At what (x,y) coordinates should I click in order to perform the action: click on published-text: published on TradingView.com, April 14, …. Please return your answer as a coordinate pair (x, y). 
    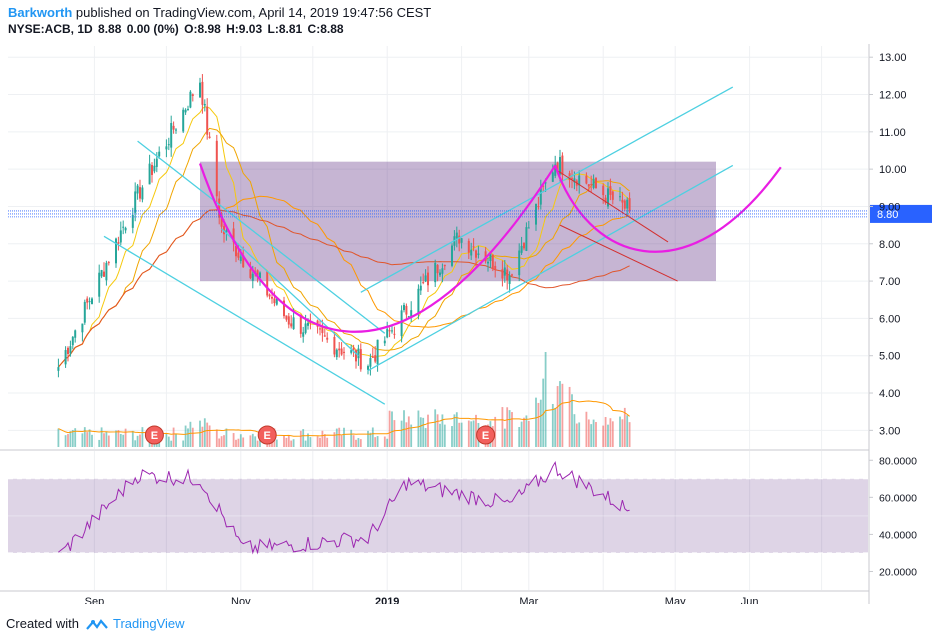
    Looking at the image, I should click on (253, 12).